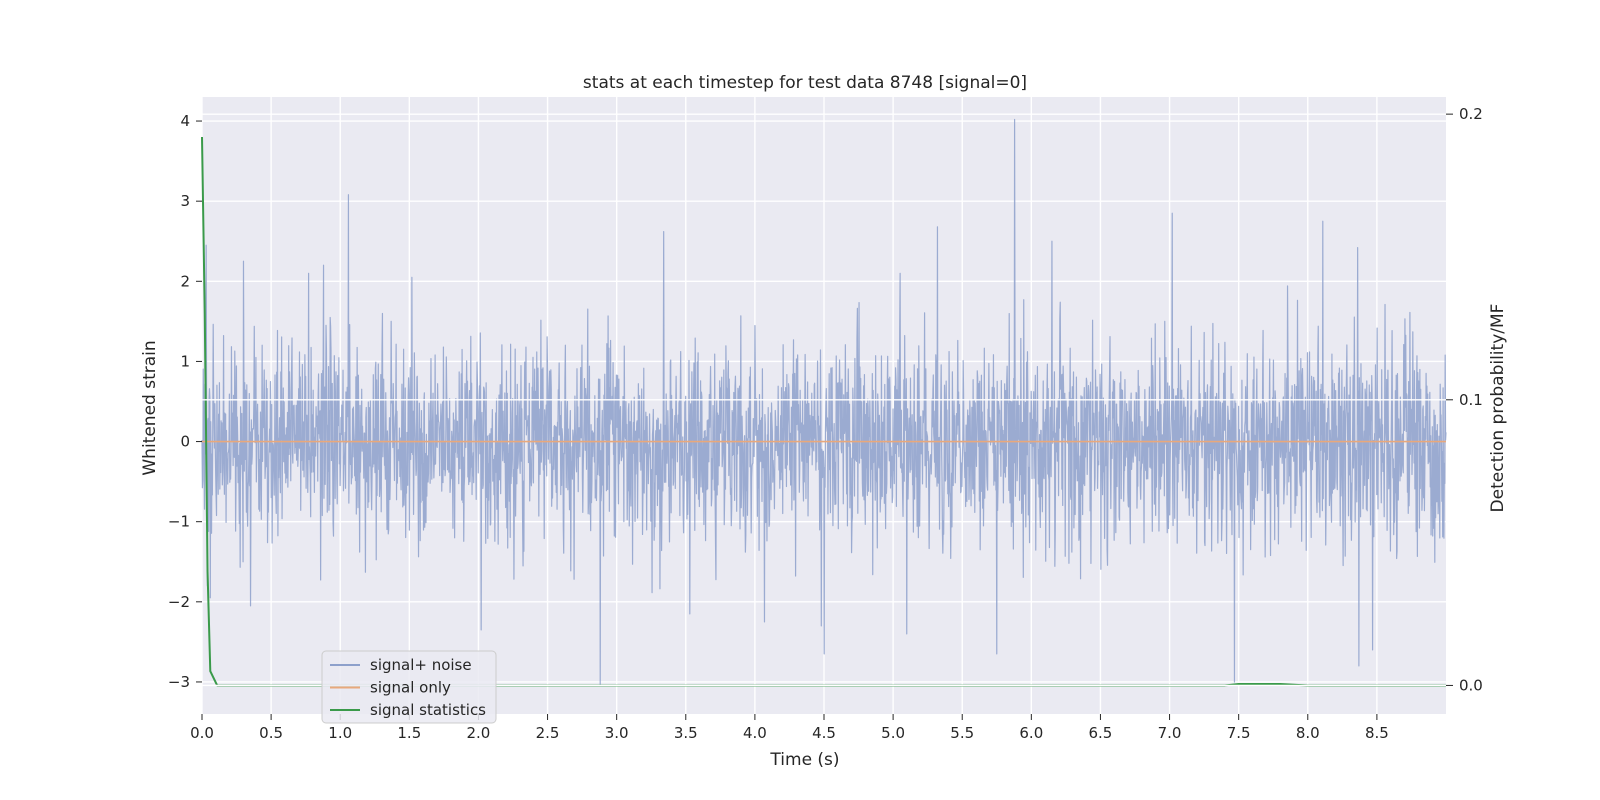 Image resolution: width=1600 pixels, height=800 pixels. I want to click on x-tick-label: 0.0, so click(202, 733).